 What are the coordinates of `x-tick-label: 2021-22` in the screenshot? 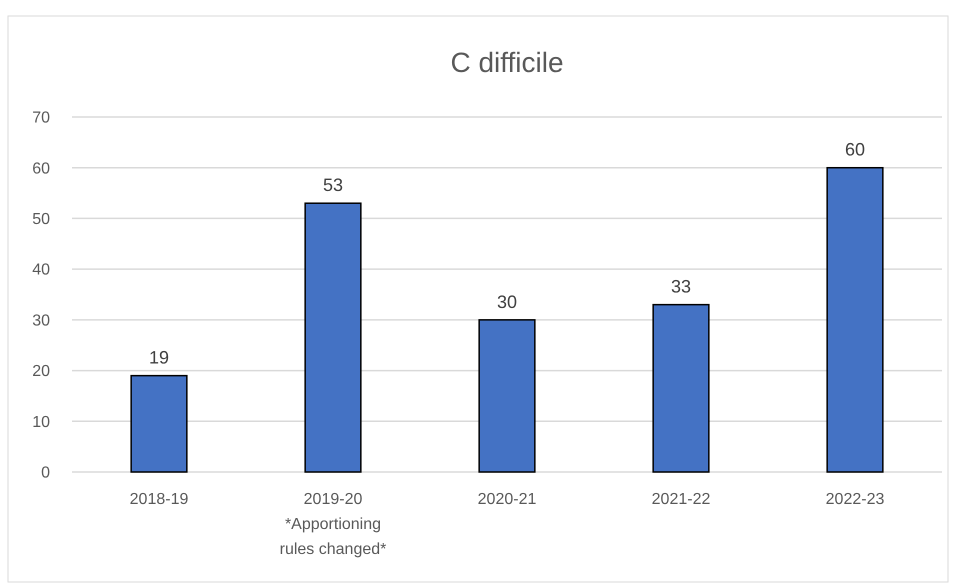 It's located at (681, 499).